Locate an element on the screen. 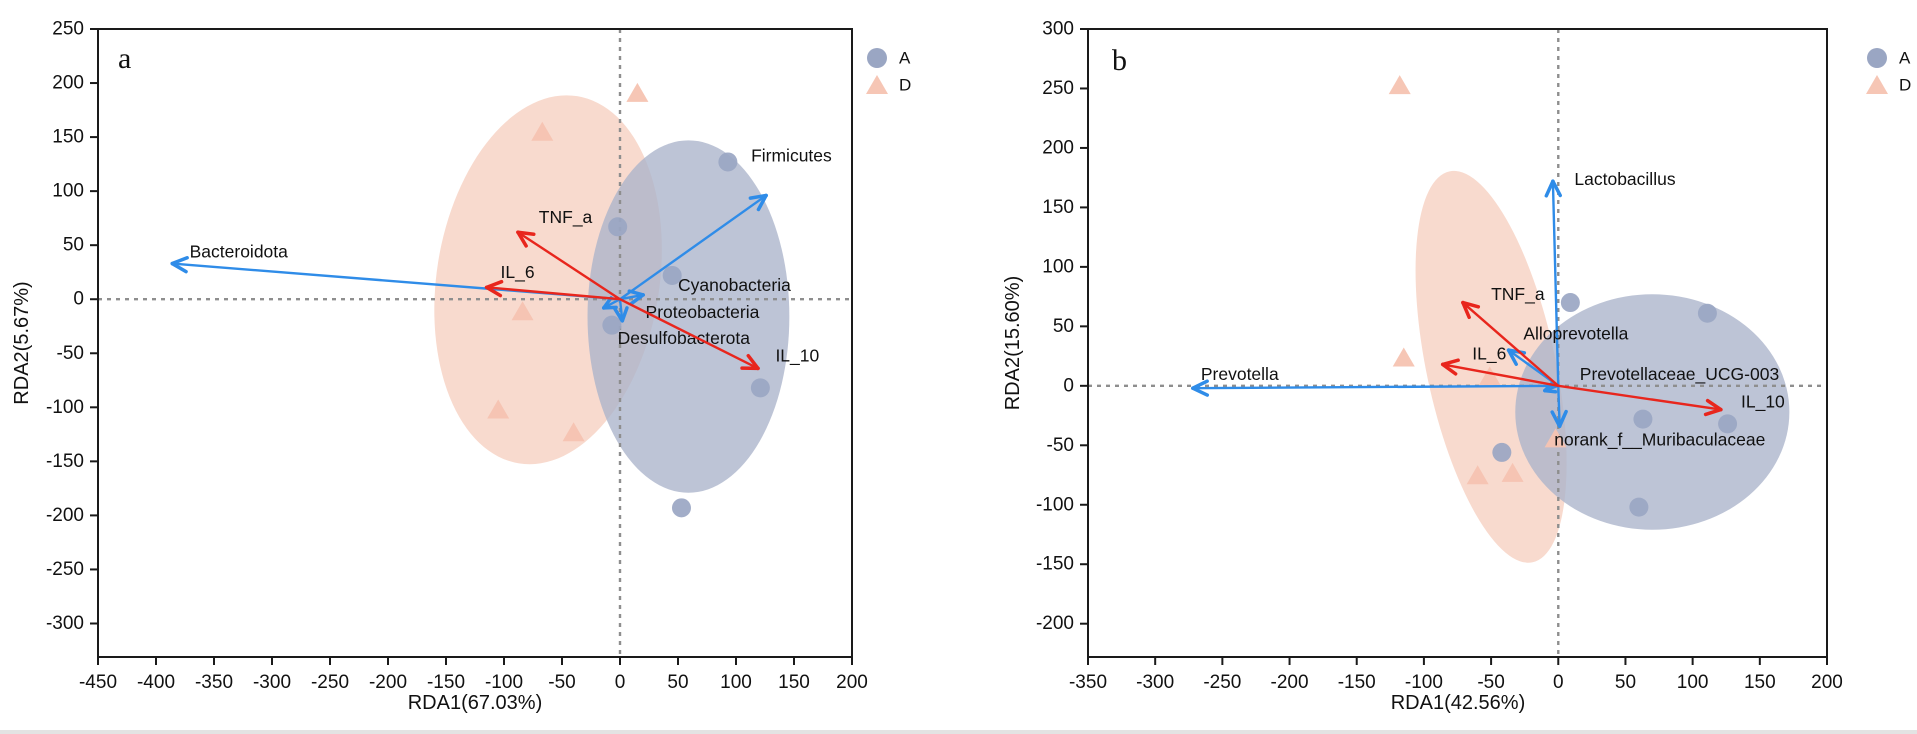 The image size is (1917, 734). y-axis-tick-label: 200 is located at coordinates (1058, 147).